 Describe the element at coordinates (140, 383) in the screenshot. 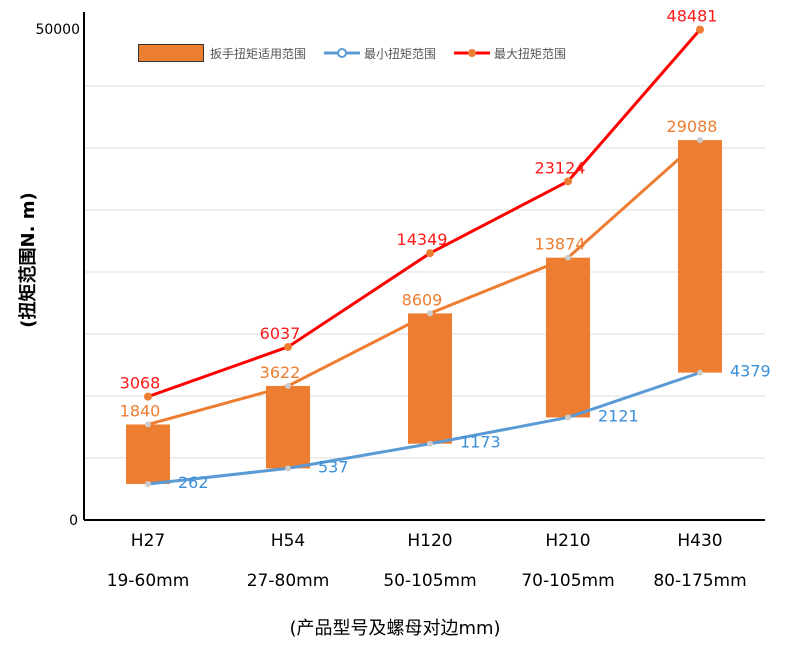

I see `max-data-label: 3068` at that location.